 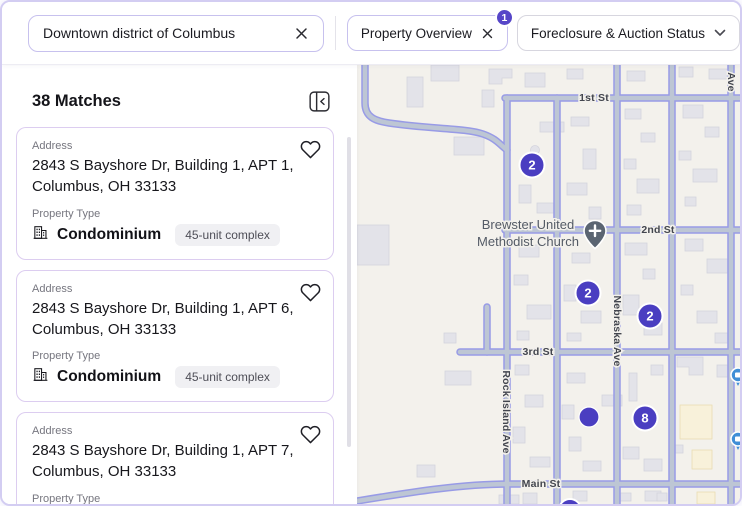 What do you see at coordinates (504, 17) in the screenshot?
I see `filter-count-badge: 1` at bounding box center [504, 17].